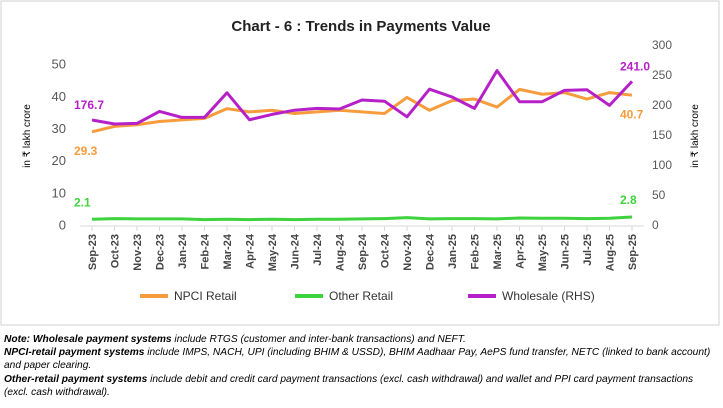 The height and width of the screenshot is (408, 723). I want to click on x-tick-label: Jan-24, so click(183, 251).